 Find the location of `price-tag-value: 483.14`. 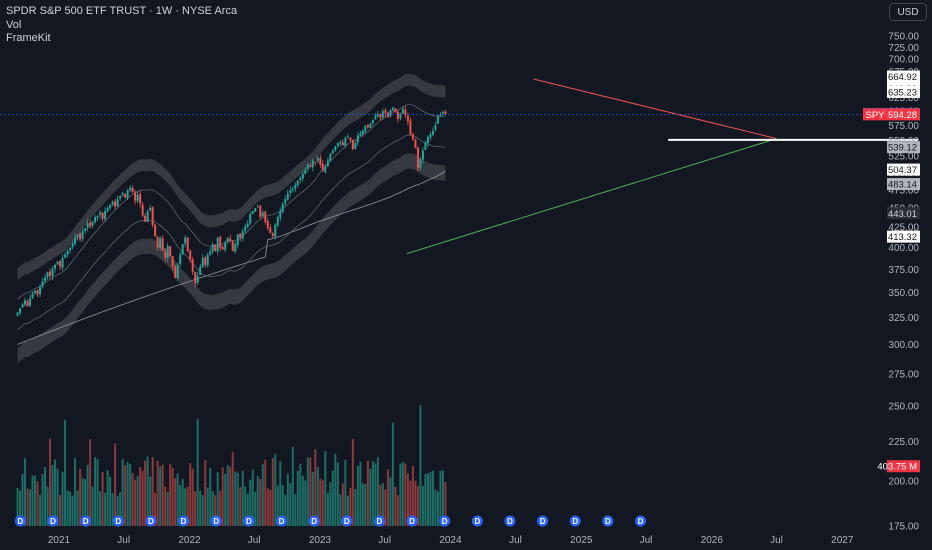

price-tag-value: 483.14 is located at coordinates (902, 185).